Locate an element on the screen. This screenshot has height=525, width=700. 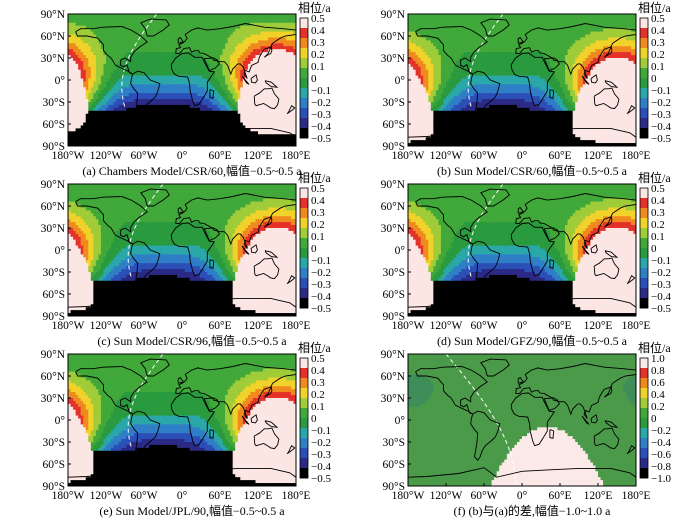
panel-caption: (e) Sun Model/JPL/90,幅值−0.5~0.5 a is located at coordinates (192, 510).